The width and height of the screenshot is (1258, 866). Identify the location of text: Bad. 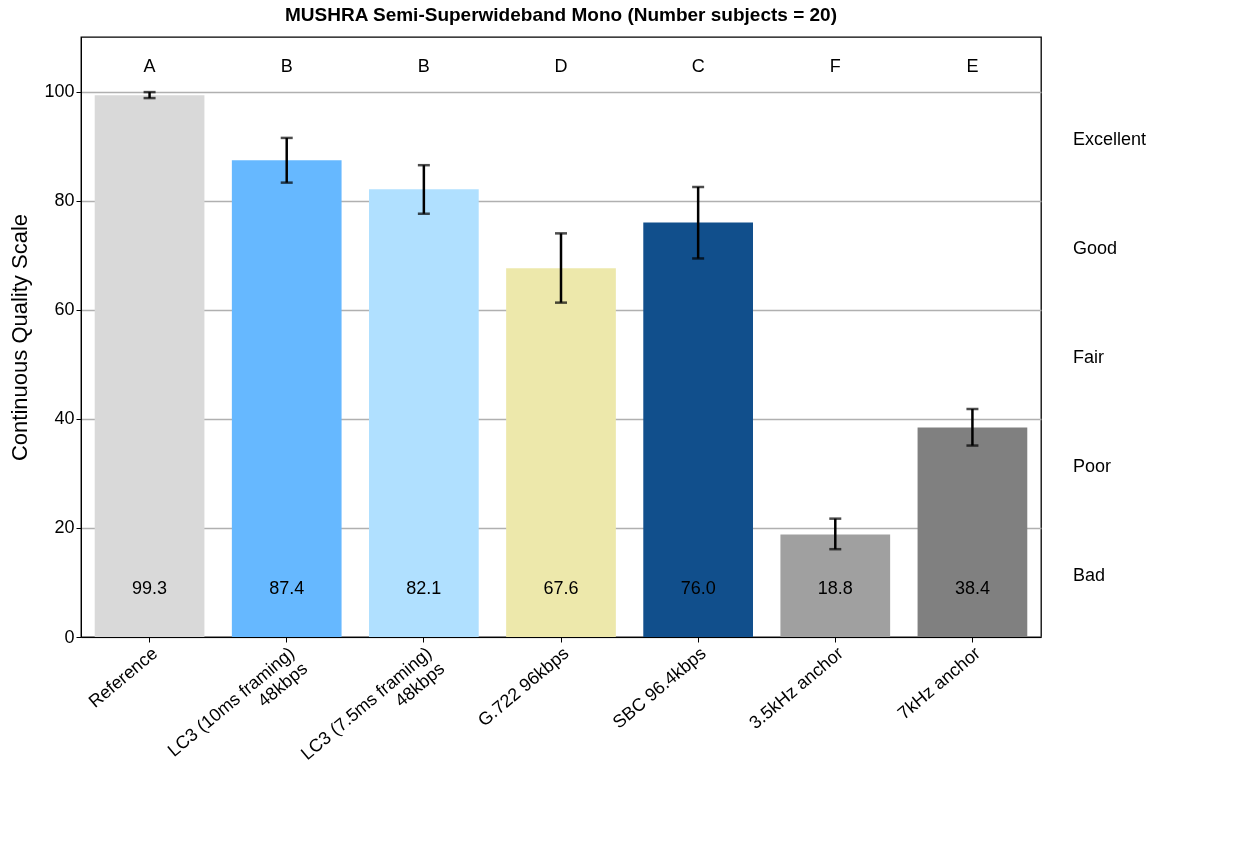
(1089, 574).